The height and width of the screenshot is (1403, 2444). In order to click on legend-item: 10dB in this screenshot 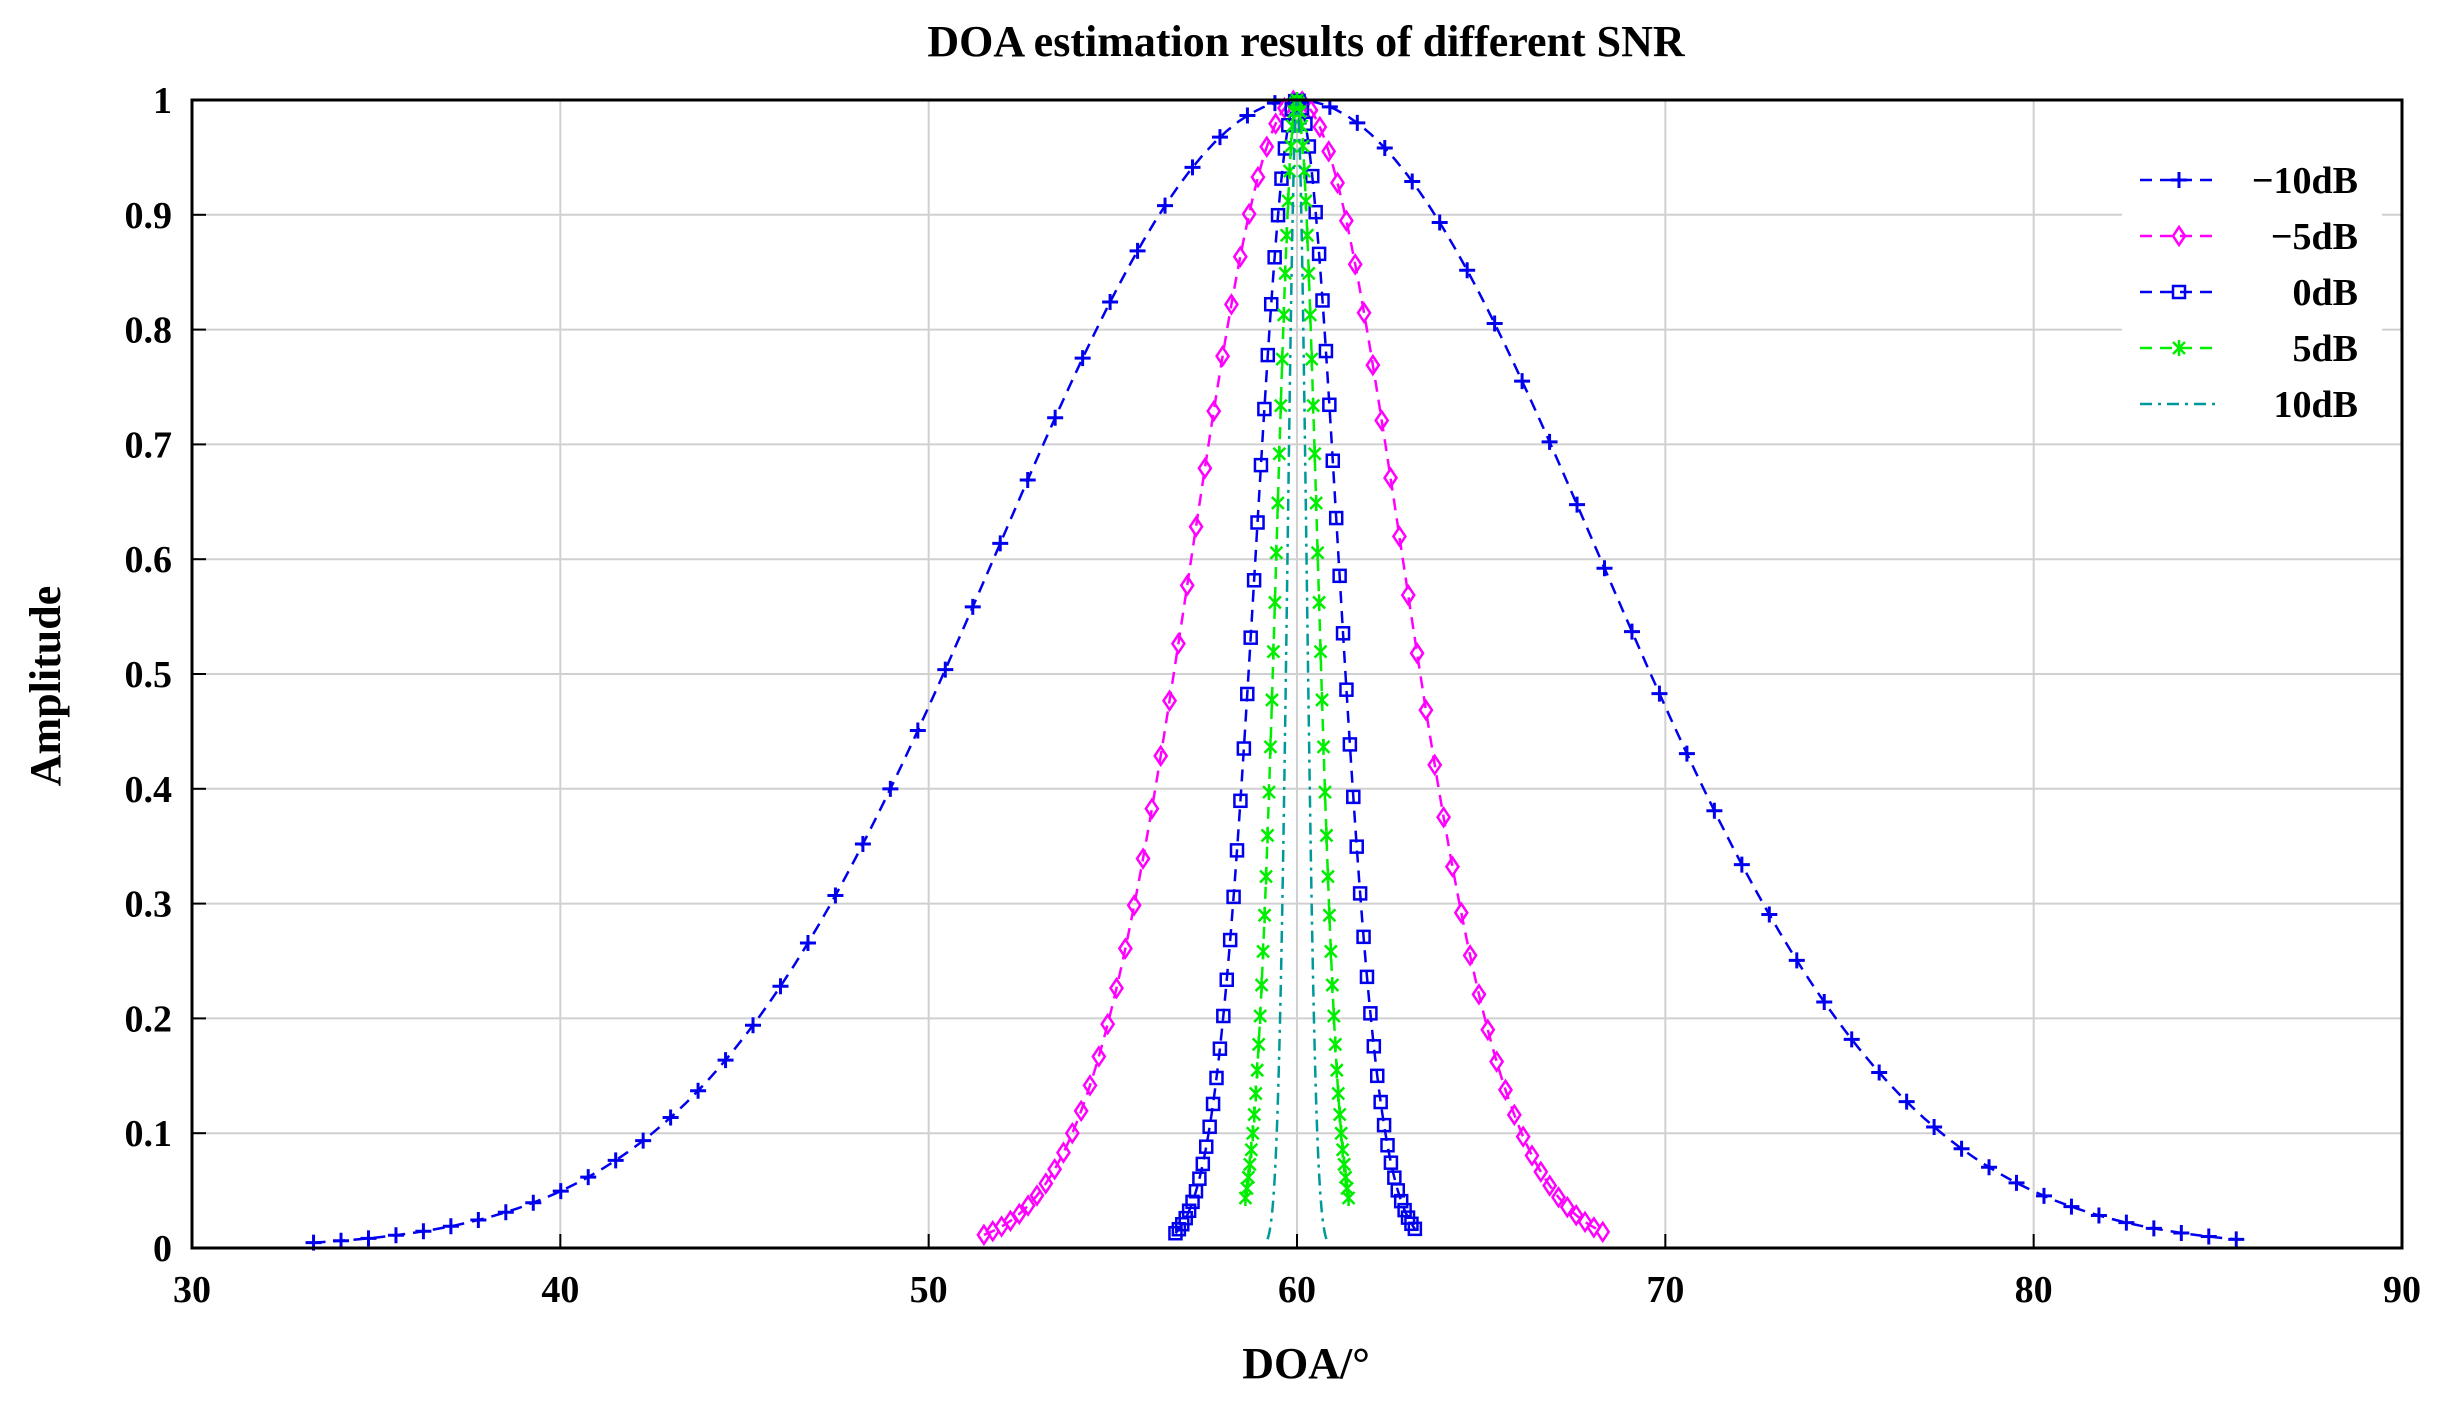, I will do `click(2249, 405)`.